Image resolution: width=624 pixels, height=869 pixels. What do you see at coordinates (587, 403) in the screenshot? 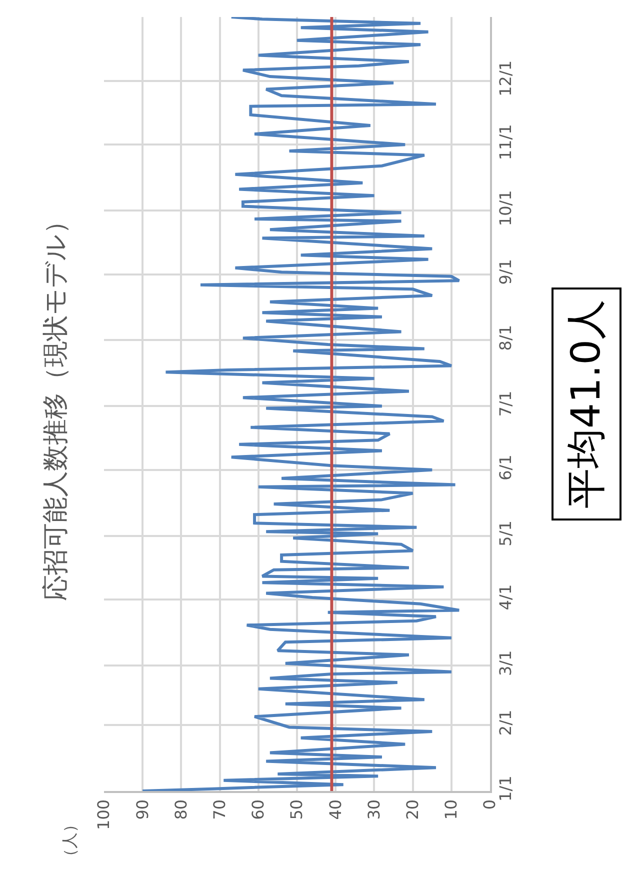
I see `text: 平均41.0人` at bounding box center [587, 403].